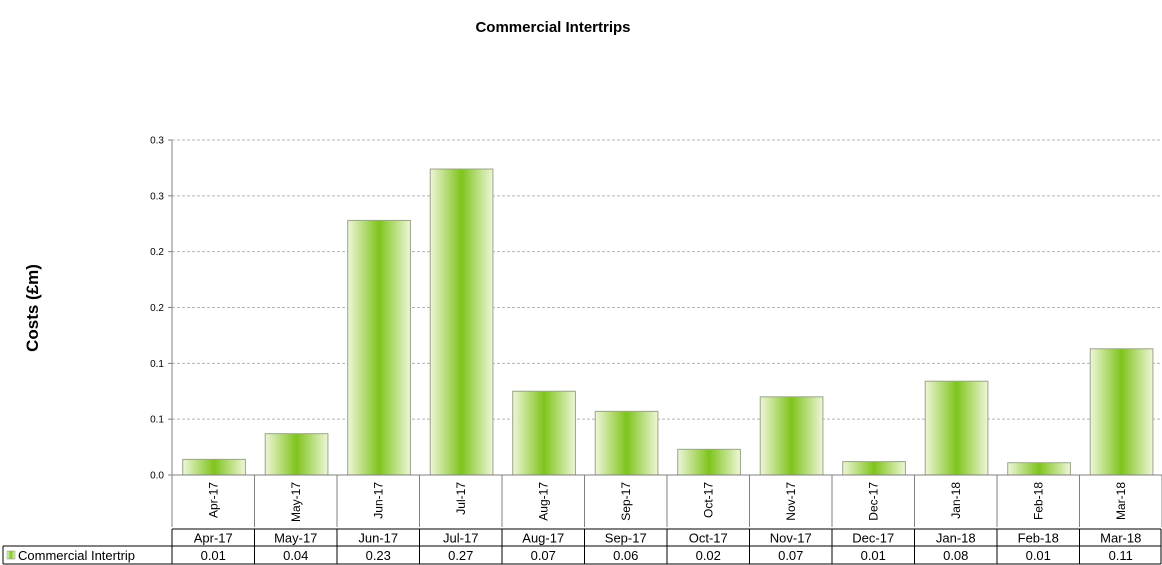  I want to click on table-header-cell: Jun-17, so click(378, 538).